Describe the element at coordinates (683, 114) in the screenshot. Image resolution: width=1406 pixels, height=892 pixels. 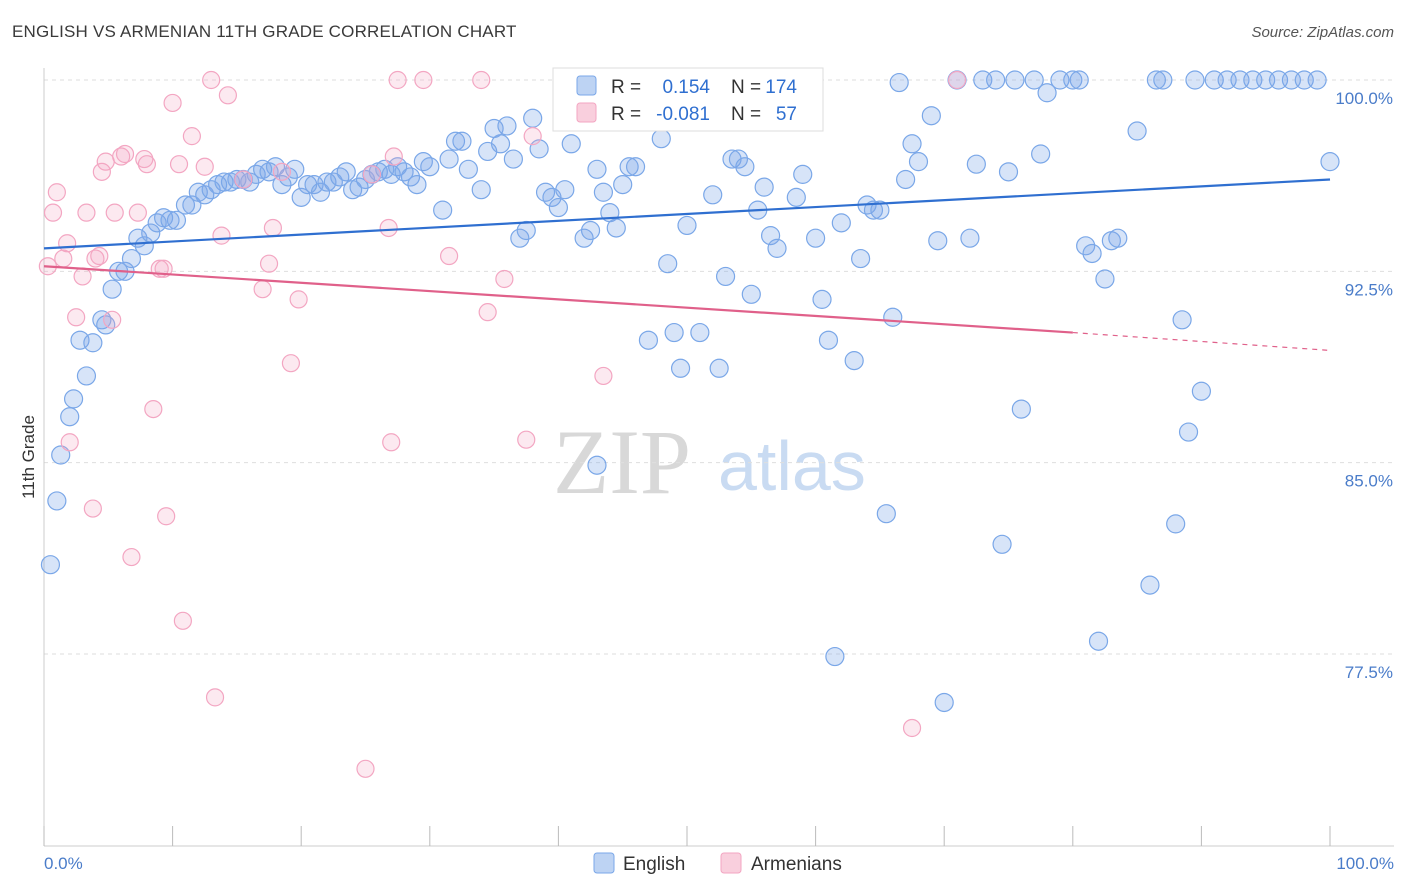
I see `stats-r-value-armenians: -0.081` at that location.